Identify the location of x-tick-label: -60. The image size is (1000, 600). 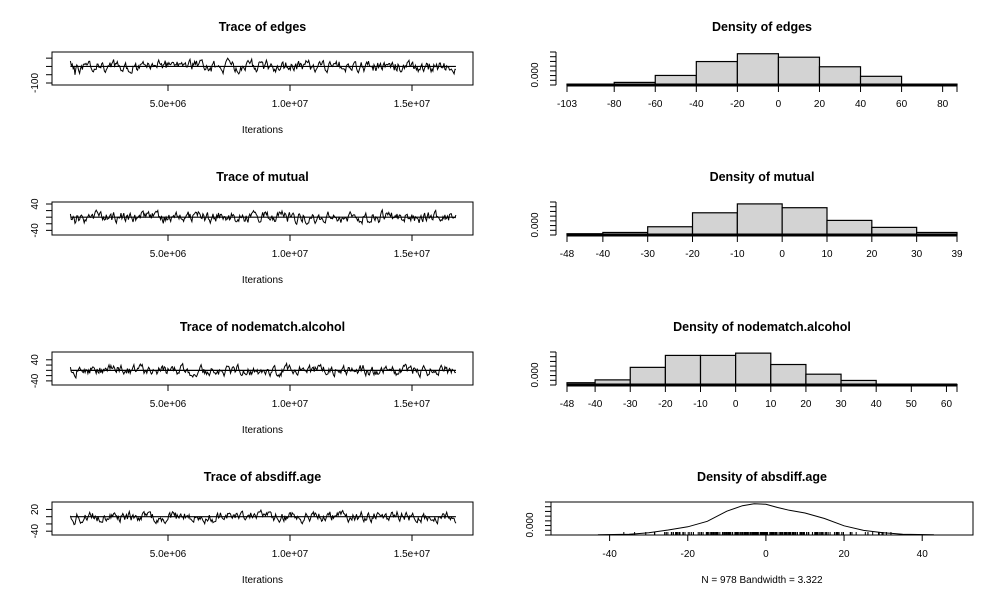
(655, 104).